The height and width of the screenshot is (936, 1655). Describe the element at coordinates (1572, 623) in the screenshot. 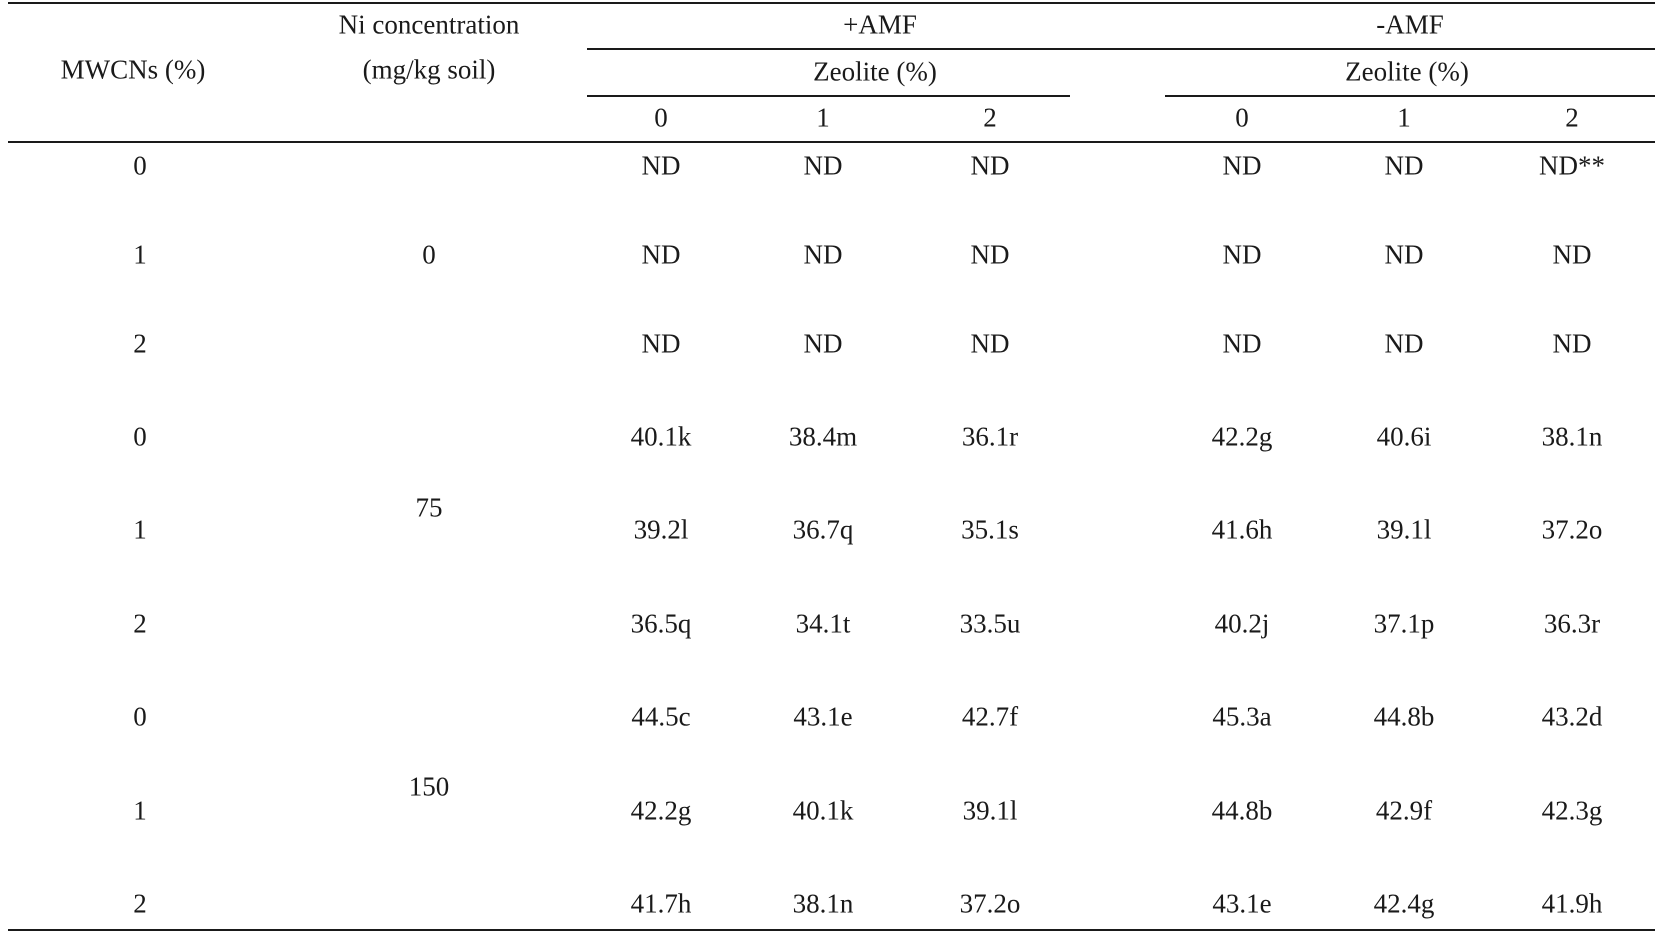

I see `table-cell: 36.3r` at that location.